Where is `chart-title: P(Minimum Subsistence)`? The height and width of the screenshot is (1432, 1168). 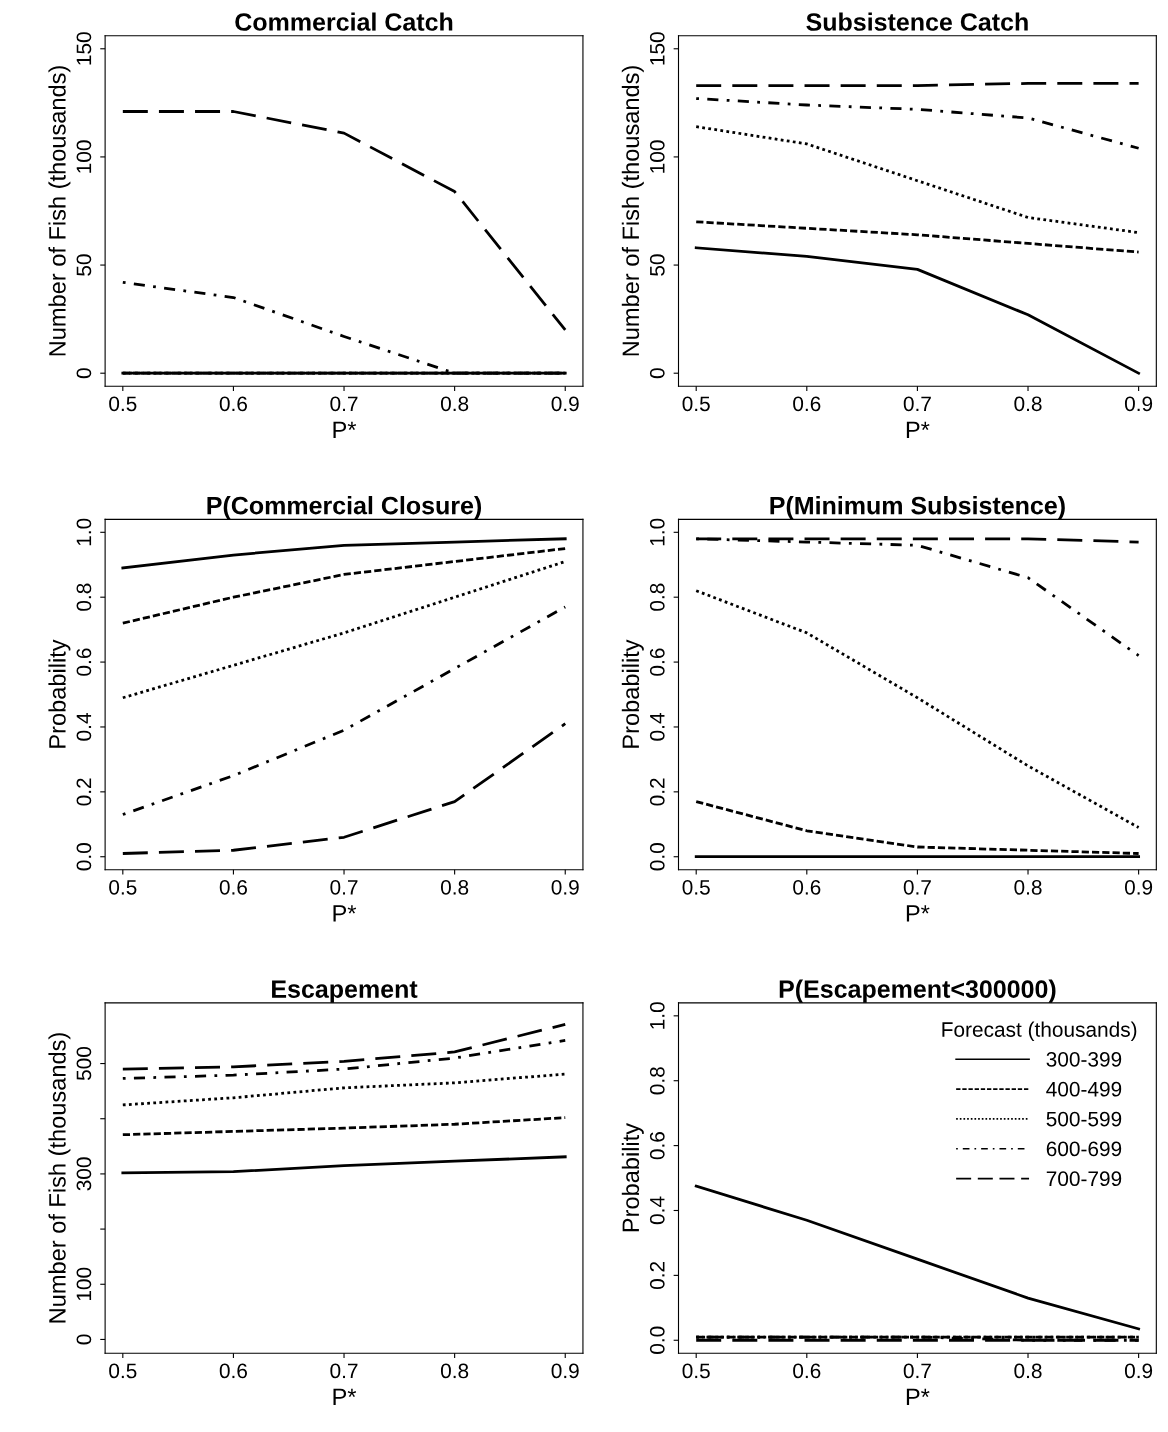 chart-title: P(Minimum Subsistence) is located at coordinates (917, 508).